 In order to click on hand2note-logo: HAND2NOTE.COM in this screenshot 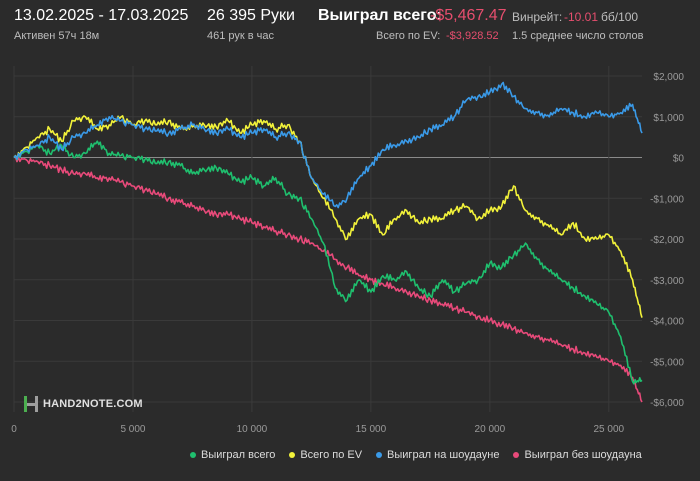, I will do `click(83, 404)`.